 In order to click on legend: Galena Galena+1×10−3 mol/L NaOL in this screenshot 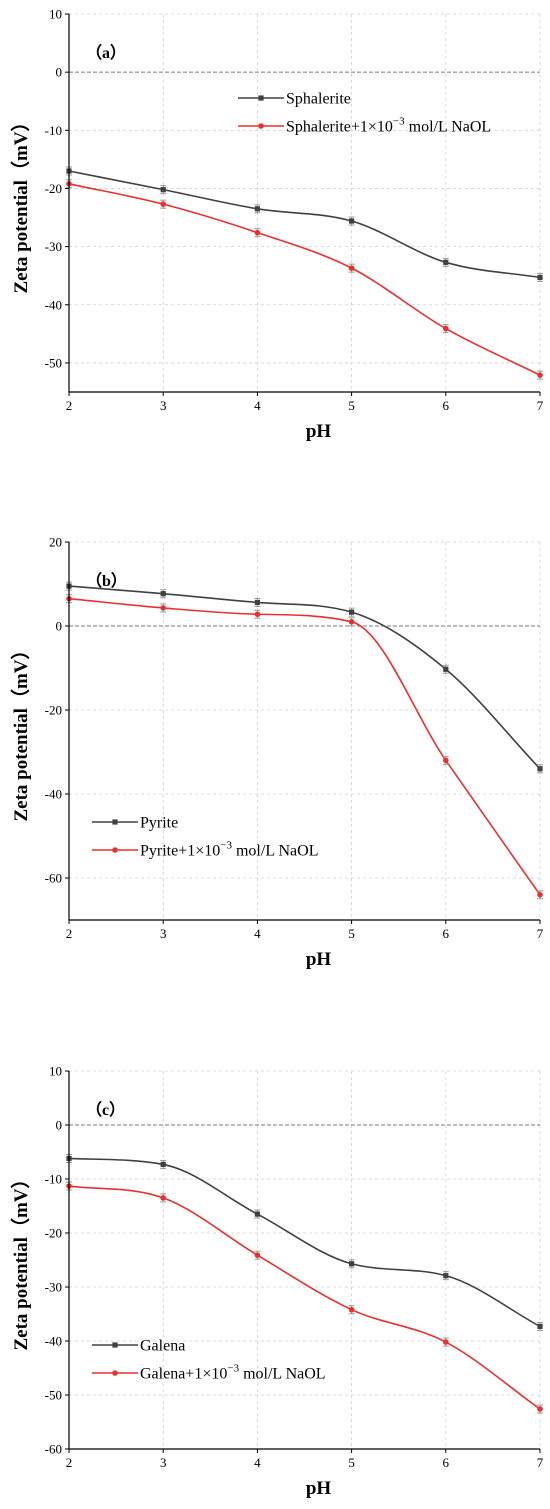, I will do `click(209, 1360)`.